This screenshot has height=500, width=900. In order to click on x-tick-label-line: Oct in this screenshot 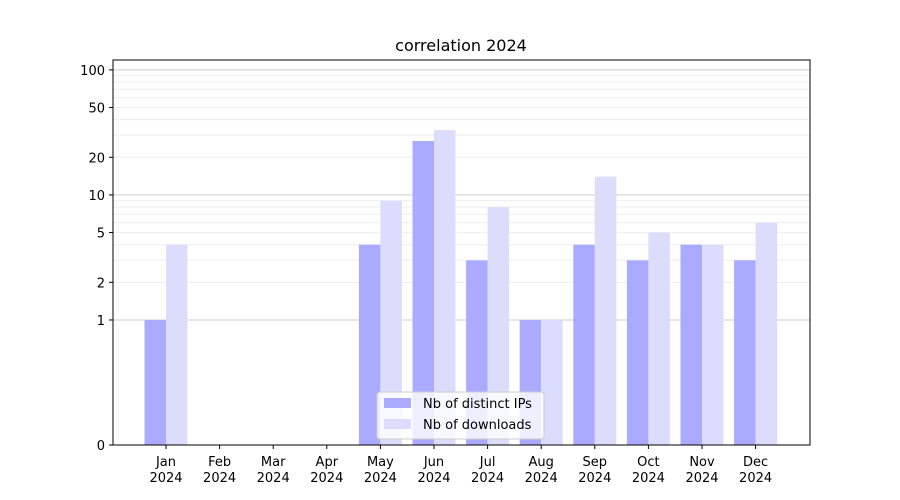, I will do `click(648, 462)`.